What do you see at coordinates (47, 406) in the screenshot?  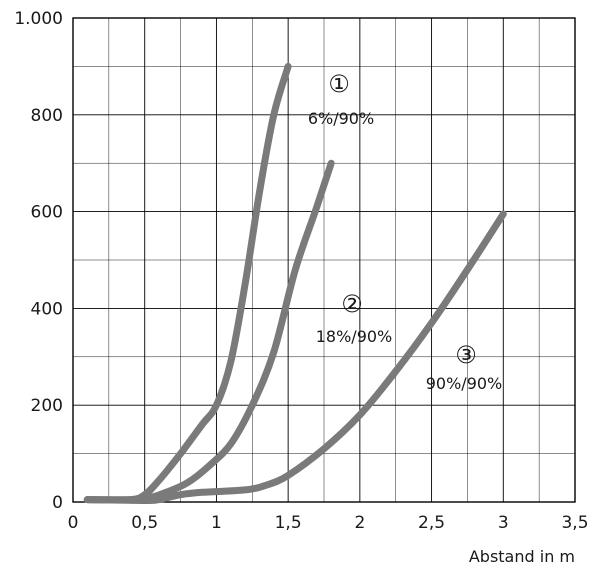 I see `y-tick-label: 200` at bounding box center [47, 406].